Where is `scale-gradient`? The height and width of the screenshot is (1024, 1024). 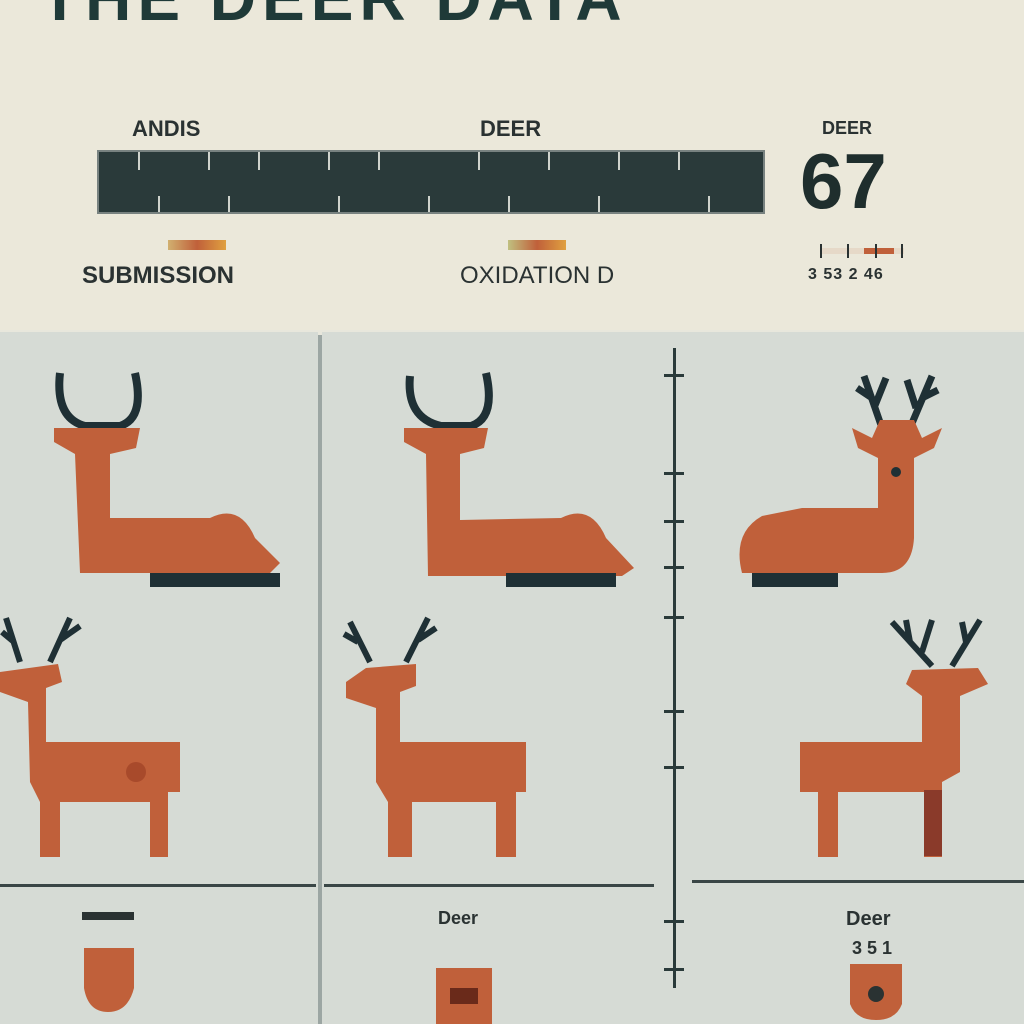
scale-gradient is located at coordinates (862, 251).